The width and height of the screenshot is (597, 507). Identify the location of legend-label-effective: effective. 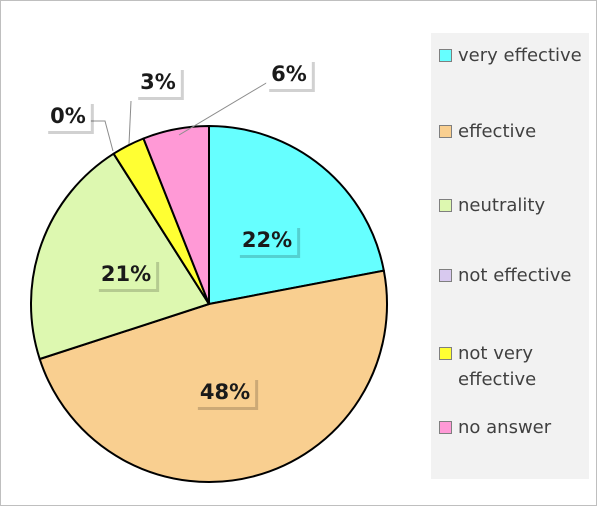
(497, 131).